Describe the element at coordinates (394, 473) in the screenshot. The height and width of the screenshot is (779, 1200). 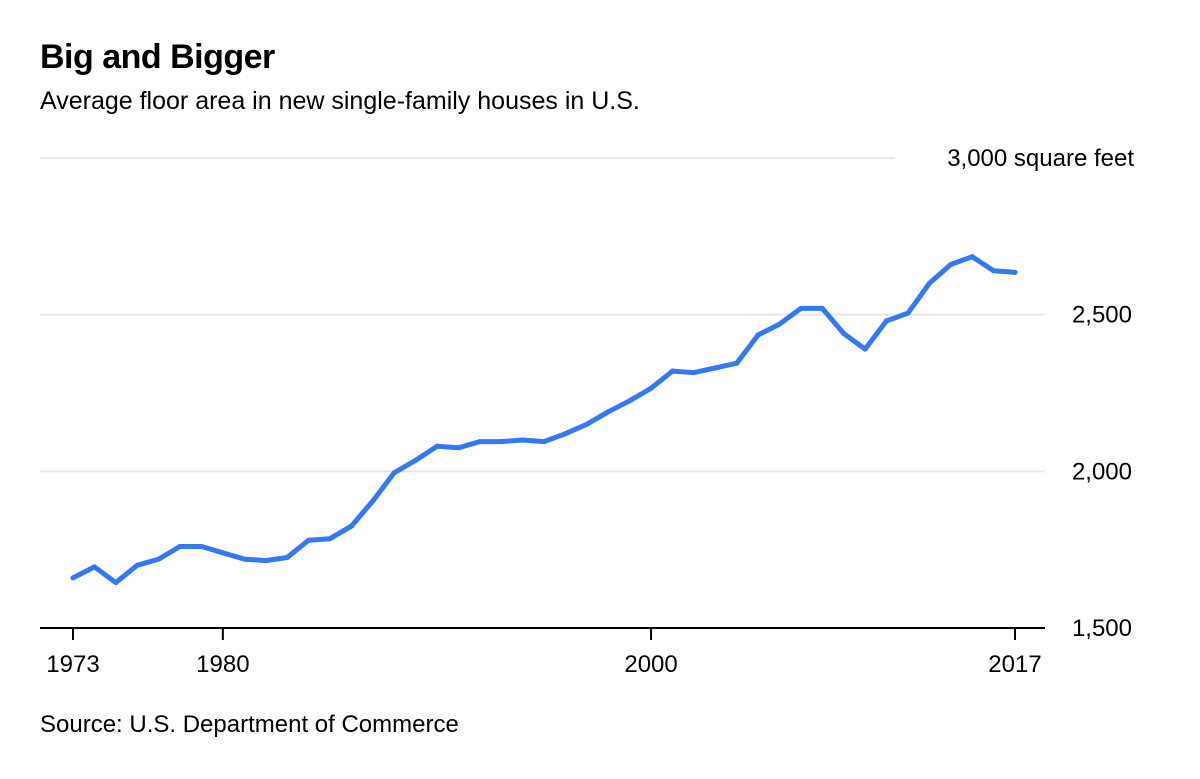
I see `data-point-1988` at that location.